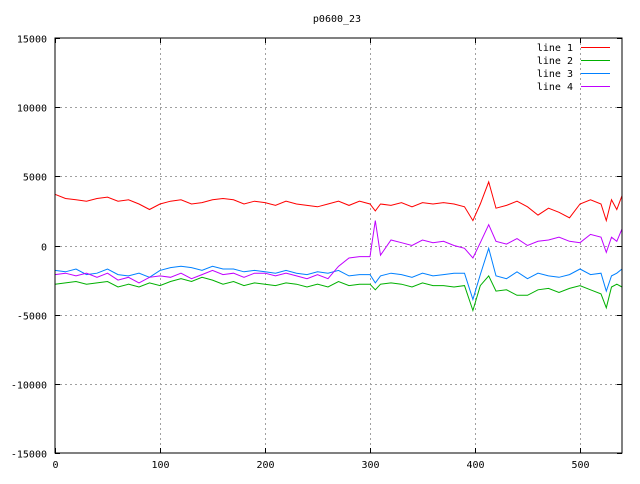 Image resolution: width=640 pixels, height=484 pixels. What do you see at coordinates (580, 465) in the screenshot?
I see `x-tick-label: 500` at bounding box center [580, 465].